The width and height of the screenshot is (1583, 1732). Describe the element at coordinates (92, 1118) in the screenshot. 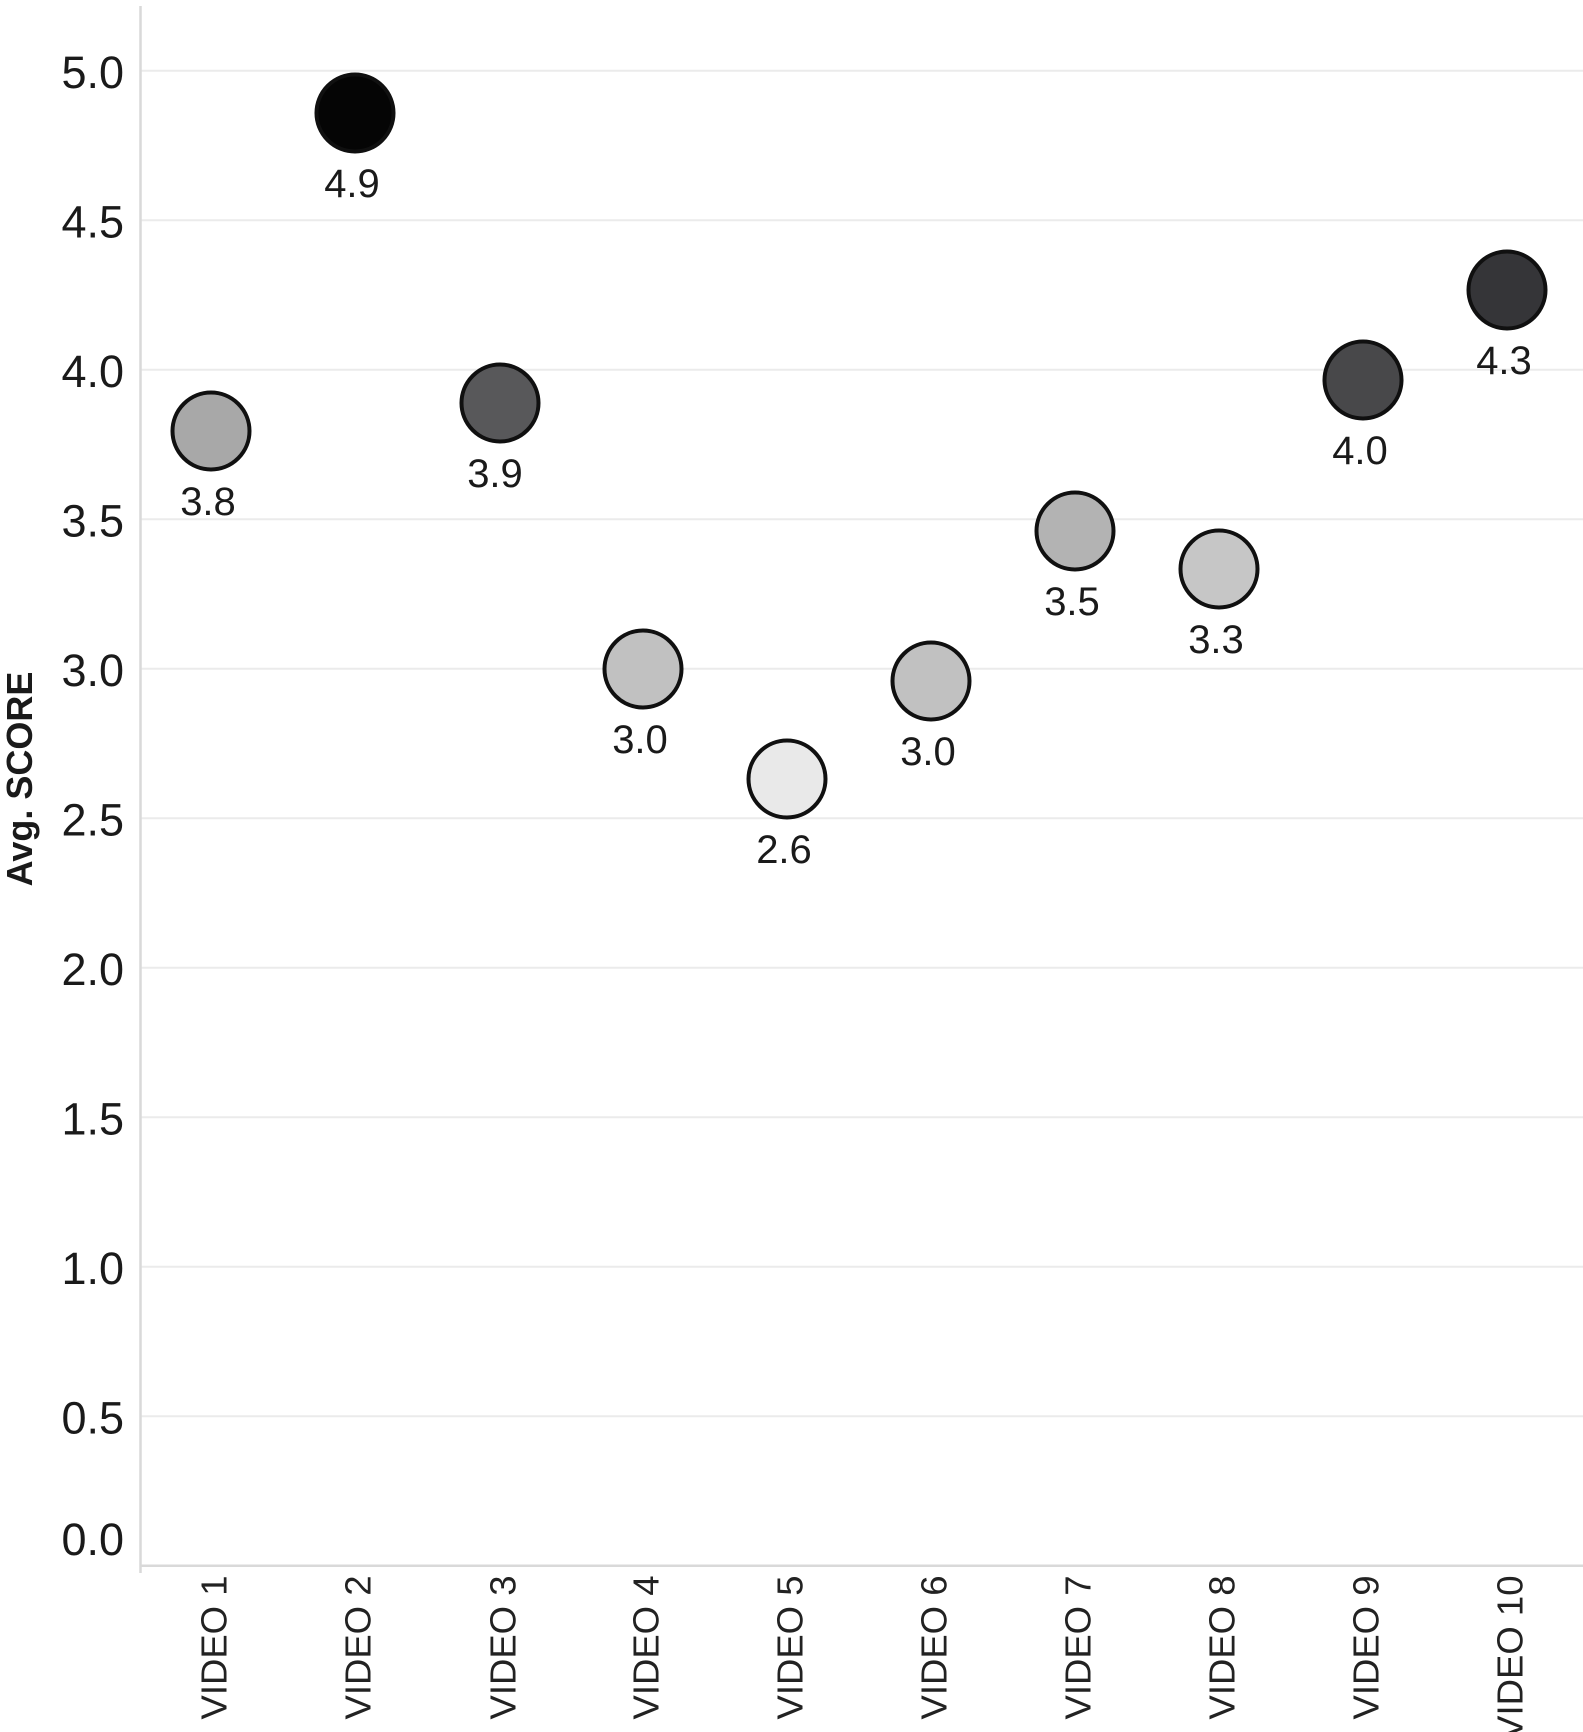

I see `svg-text: 1.5` at that location.